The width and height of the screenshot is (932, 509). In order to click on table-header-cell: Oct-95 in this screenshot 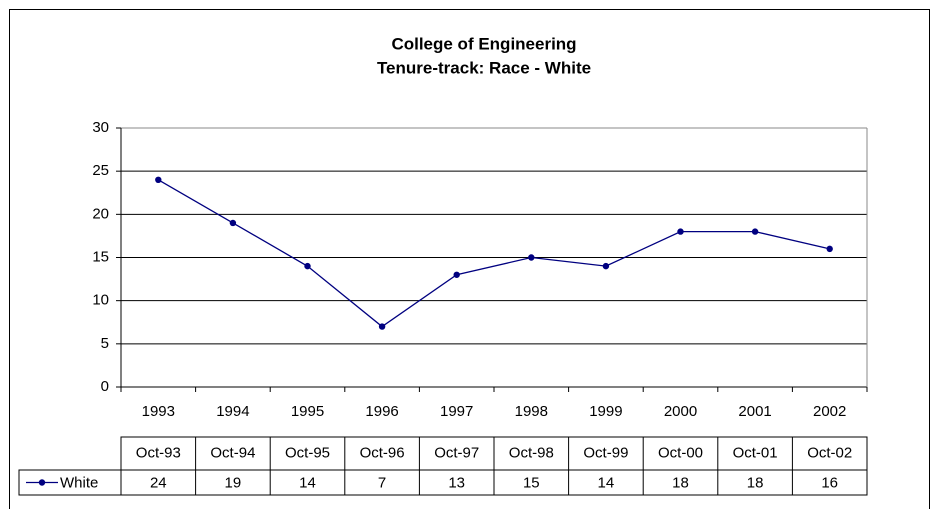, I will do `click(307, 452)`.